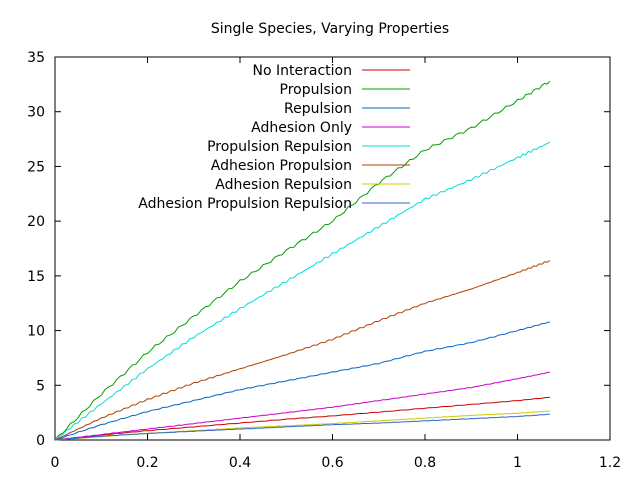 The height and width of the screenshot is (480, 640). Describe the element at coordinates (55, 463) in the screenshot. I see `x-tick-label: 0` at that location.